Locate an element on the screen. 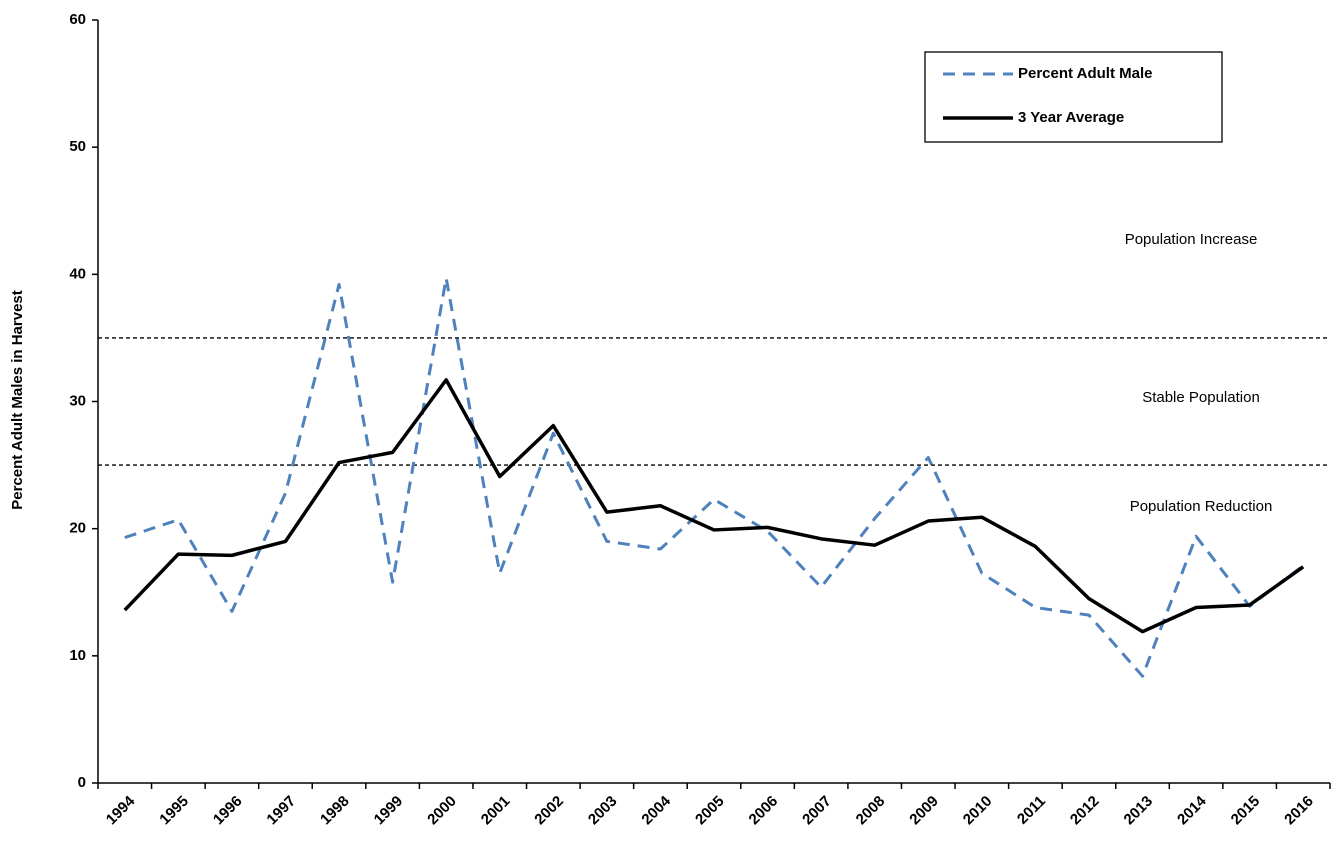 Image resolution: width=1336 pixels, height=844 pixels. x-tick-label: 2008 is located at coordinates (871, 811).